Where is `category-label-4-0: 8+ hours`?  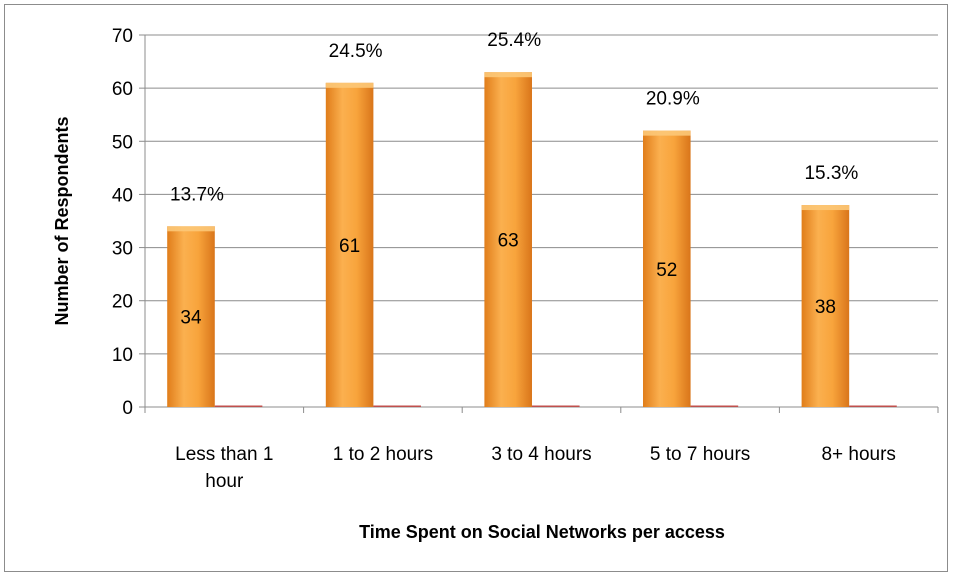 category-label-4-0: 8+ hours is located at coordinates (858, 454).